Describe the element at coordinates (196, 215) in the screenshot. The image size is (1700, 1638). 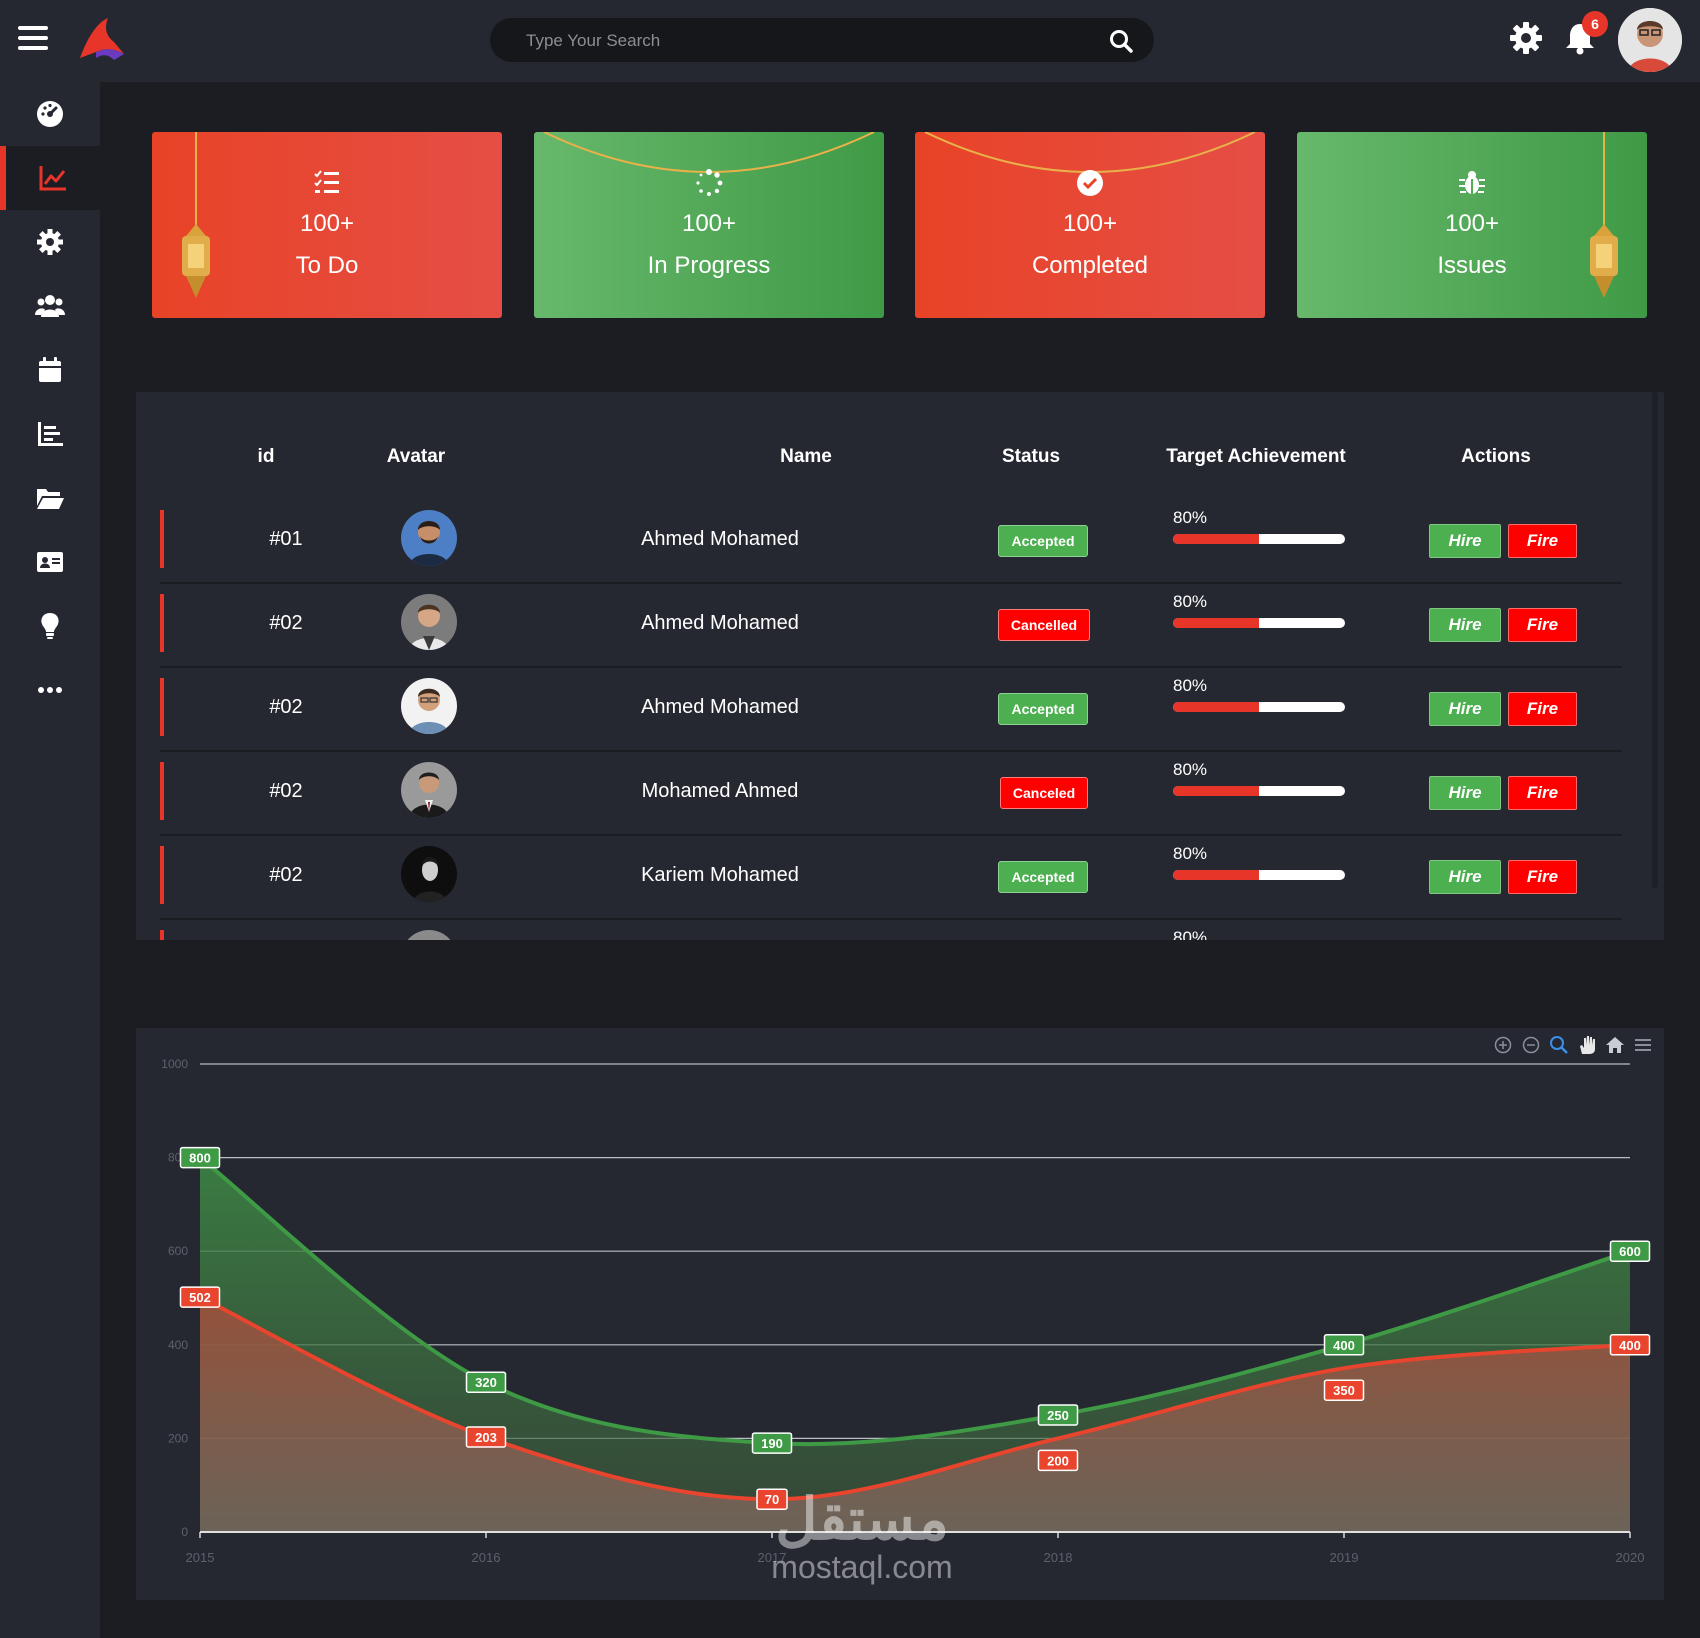
I see `lantern-decoration` at that location.